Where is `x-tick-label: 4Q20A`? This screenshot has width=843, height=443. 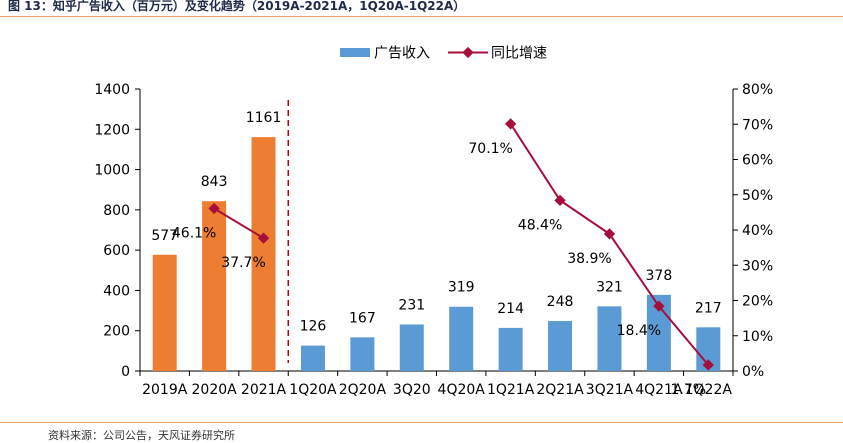 x-tick-label: 4Q20A is located at coordinates (462, 390).